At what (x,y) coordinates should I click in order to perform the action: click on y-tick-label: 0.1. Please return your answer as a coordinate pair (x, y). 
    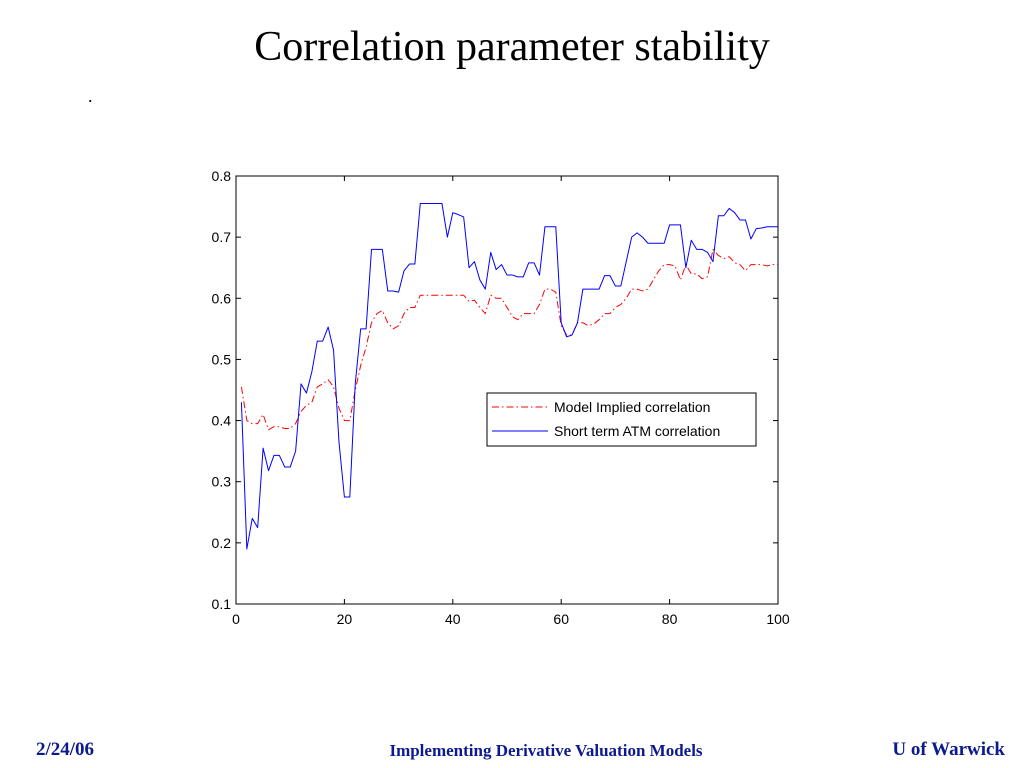
    Looking at the image, I should click on (222, 604).